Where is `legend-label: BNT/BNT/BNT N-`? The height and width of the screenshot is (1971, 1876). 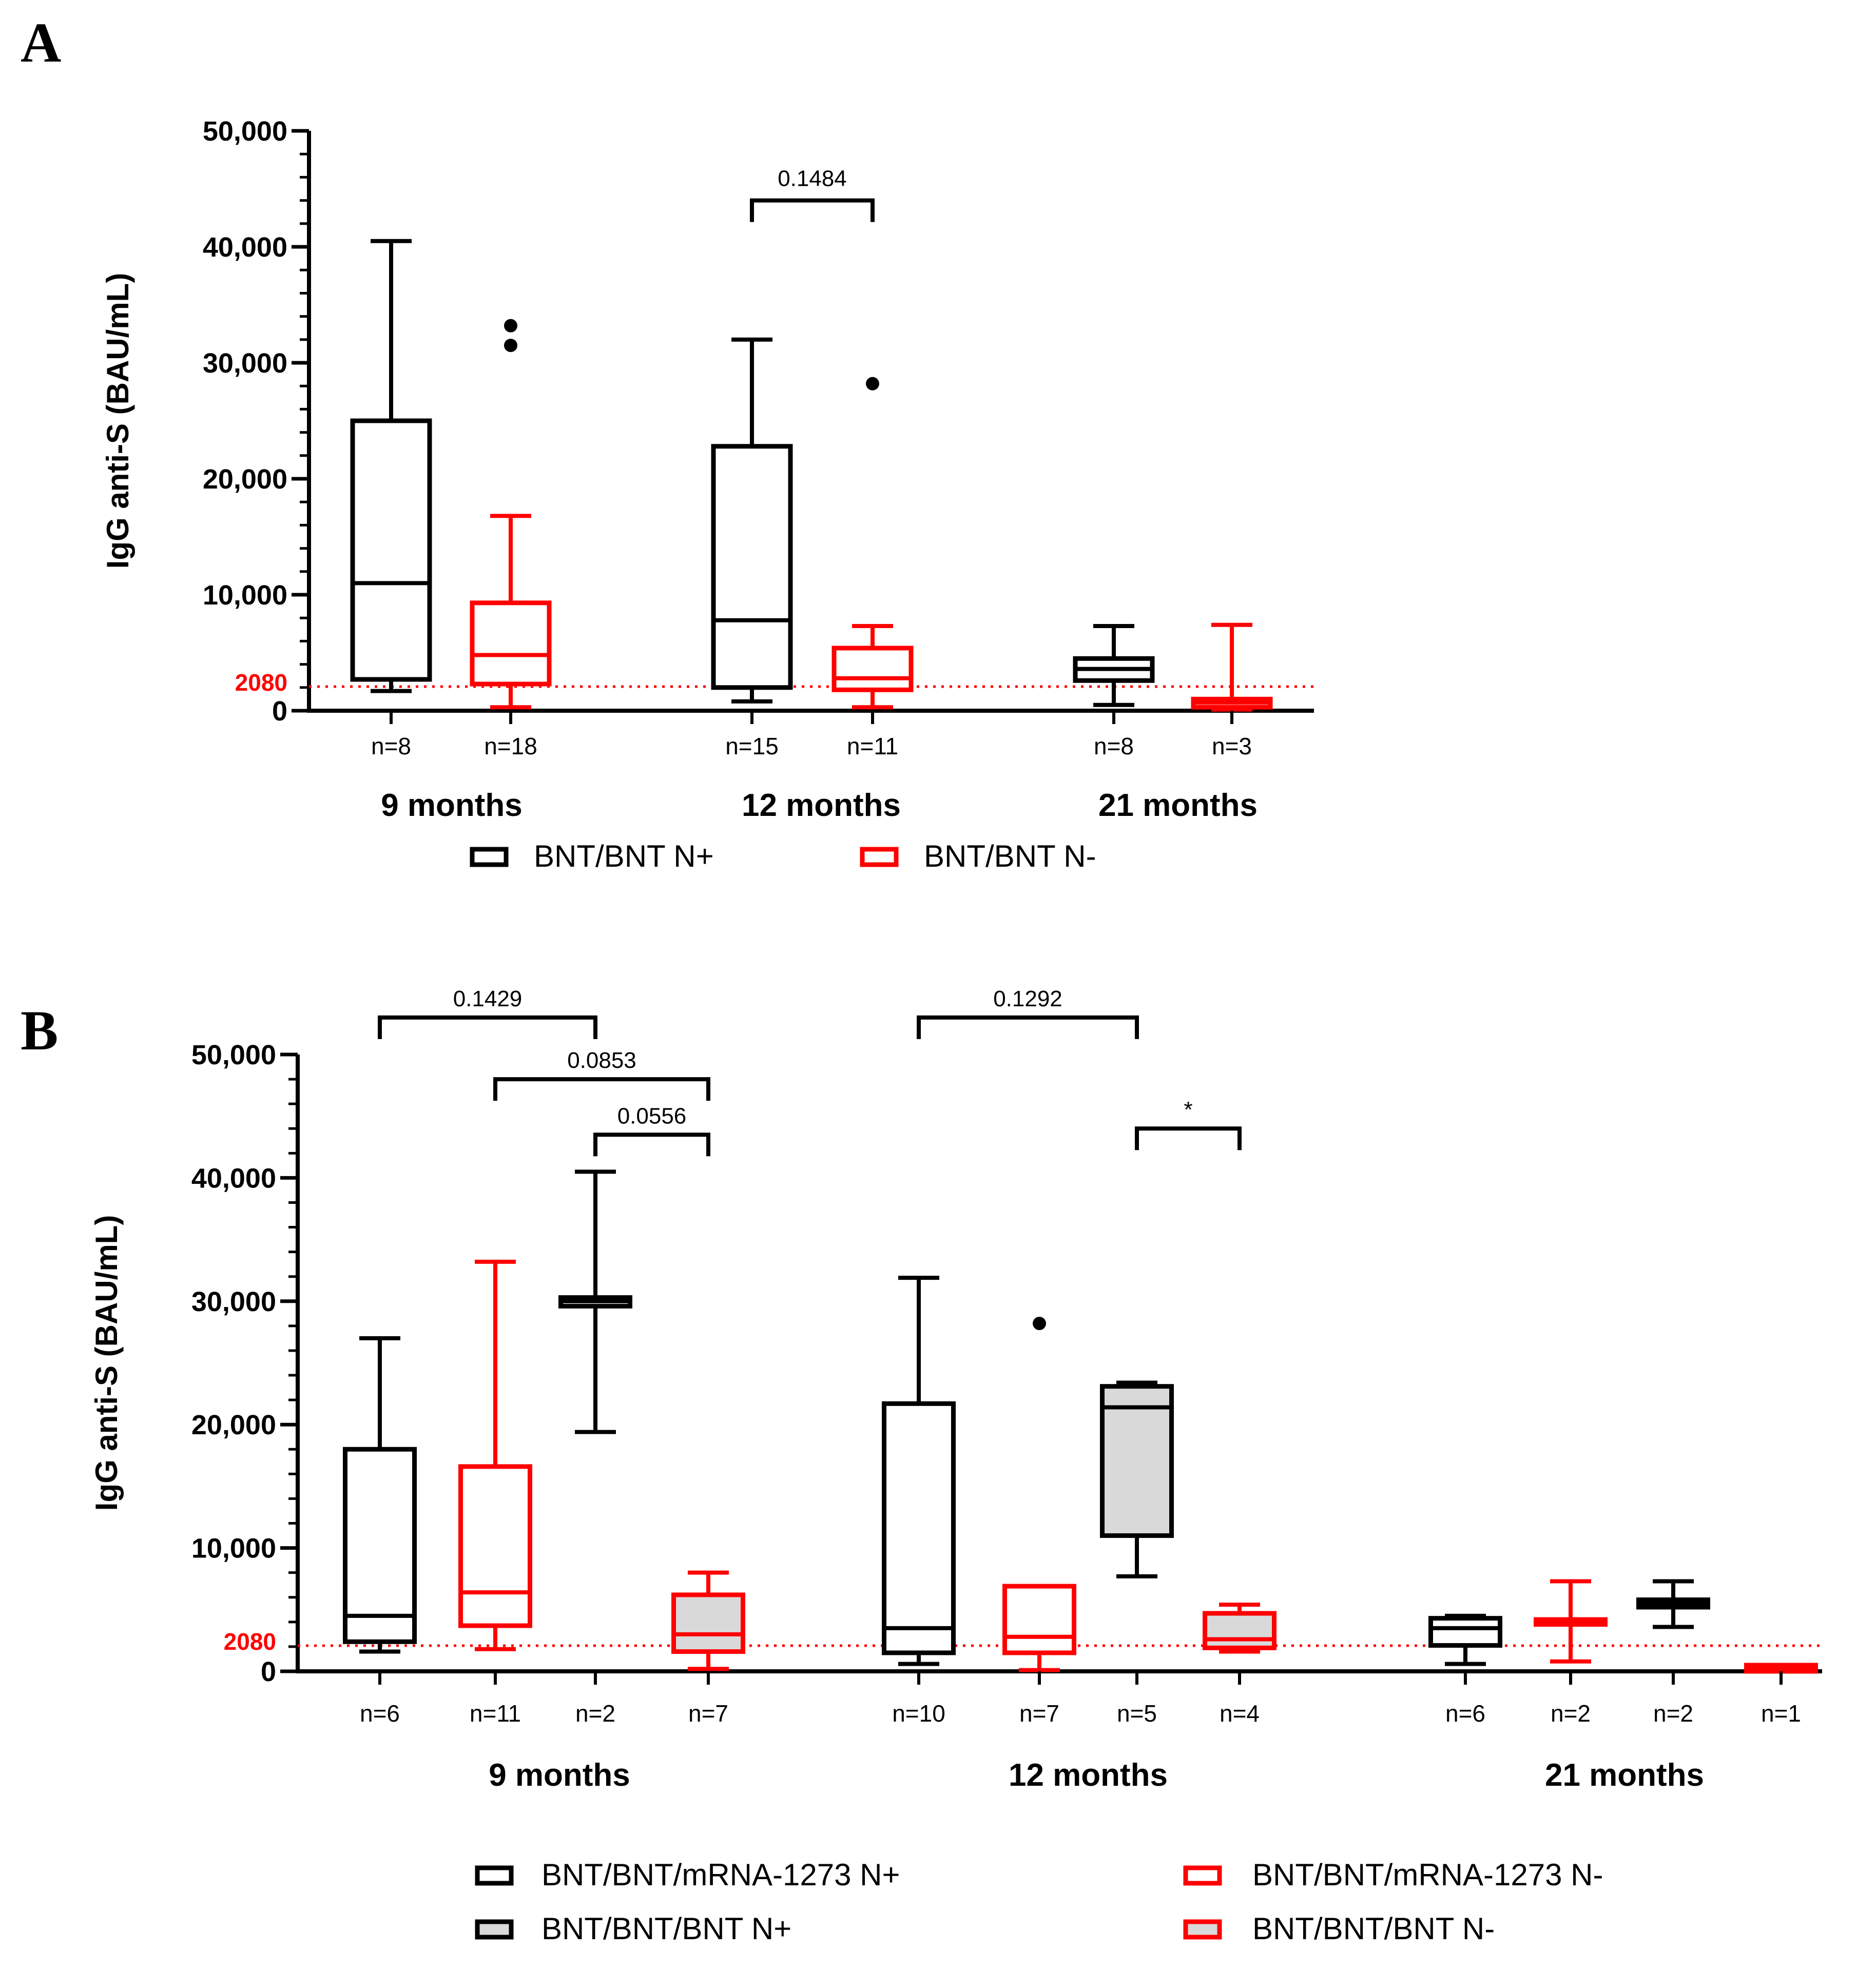
legend-label: BNT/BNT/BNT N- is located at coordinates (1373, 1929).